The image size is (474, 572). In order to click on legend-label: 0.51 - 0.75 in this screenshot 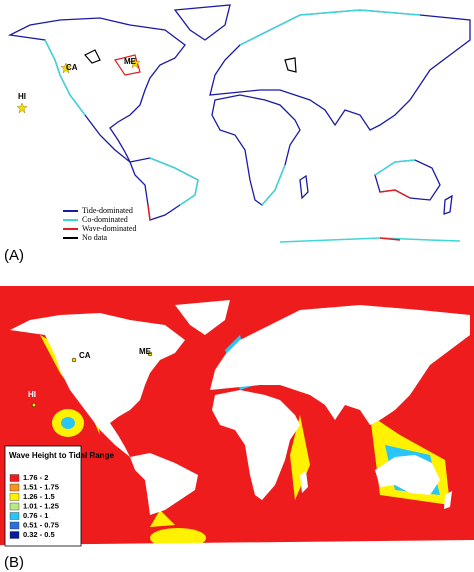, I will do `click(41, 524)`.